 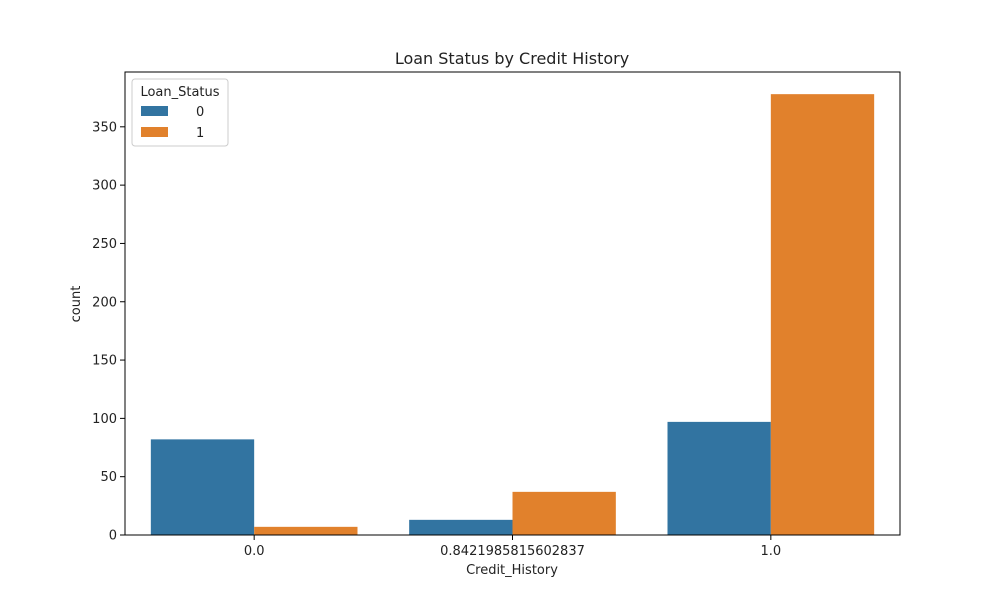 What do you see at coordinates (512, 58) in the screenshot?
I see `chart-title: Loan Status by Credit History` at bounding box center [512, 58].